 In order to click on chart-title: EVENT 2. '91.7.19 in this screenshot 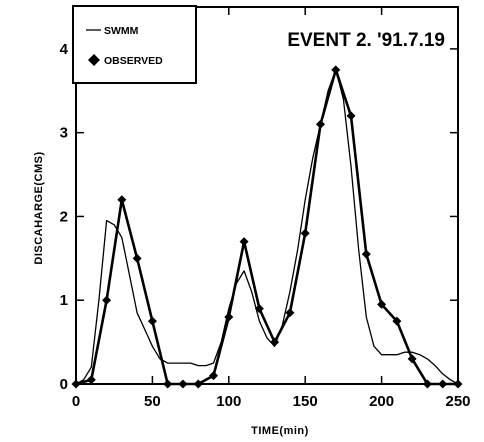, I will do `click(366, 40)`.